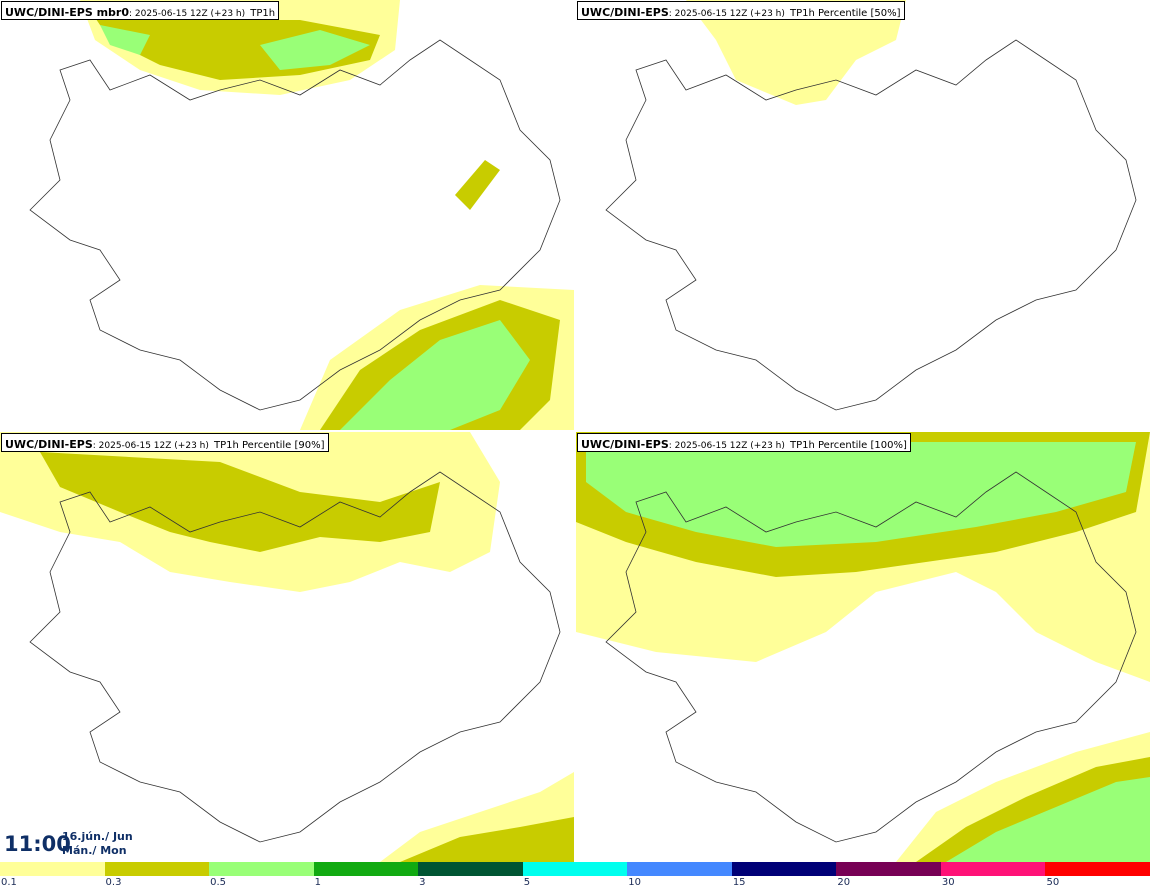 The height and width of the screenshot is (891, 1150). What do you see at coordinates (575, 883) in the screenshot?
I see `legend-ticks: 0.1 0.3 0.5 1 3 5 10 15 20 30 50` at bounding box center [575, 883].